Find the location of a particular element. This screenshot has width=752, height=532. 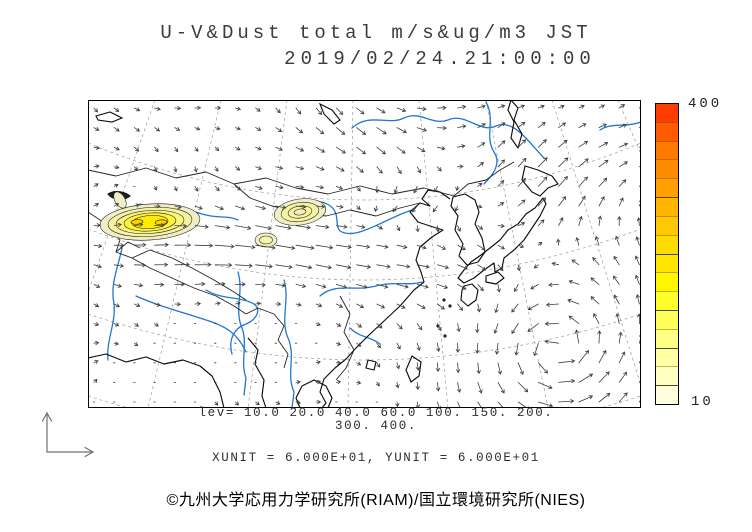

chart-title: U-V&Dust total m/s&ug/m3 JST is located at coordinates (376, 33).